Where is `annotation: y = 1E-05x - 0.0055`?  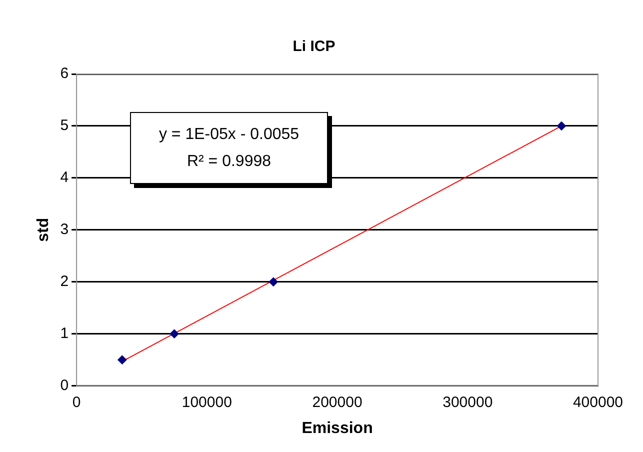 annotation: y = 1E-05x - 0.0055 is located at coordinates (229, 135).